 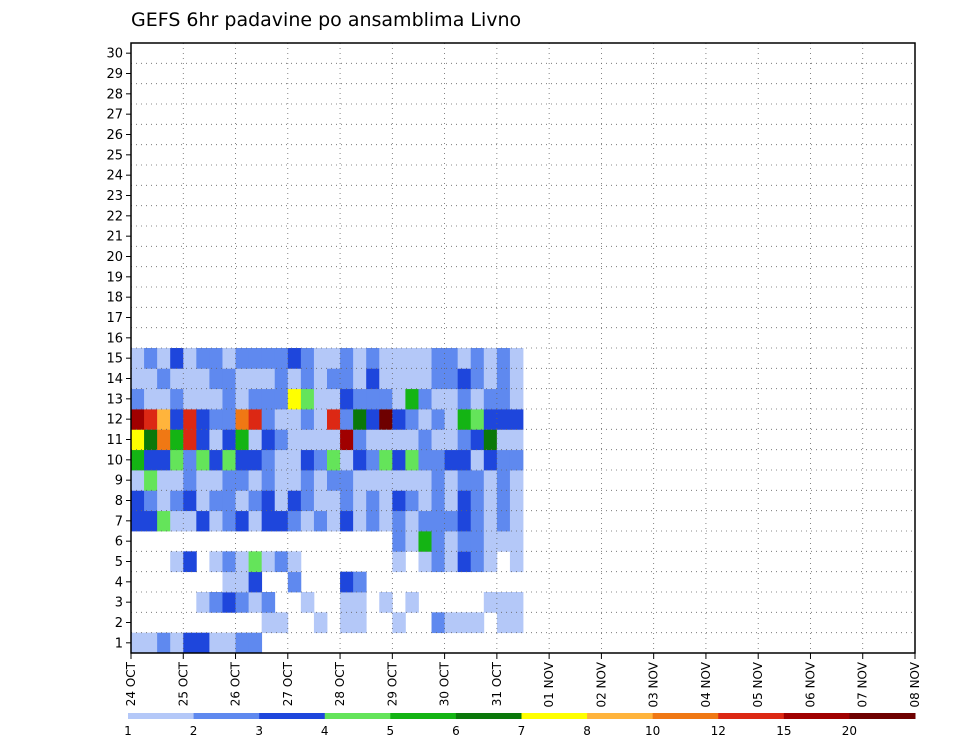 What do you see at coordinates (114, 338) in the screenshot?
I see `y-tick-label: 16` at bounding box center [114, 338].